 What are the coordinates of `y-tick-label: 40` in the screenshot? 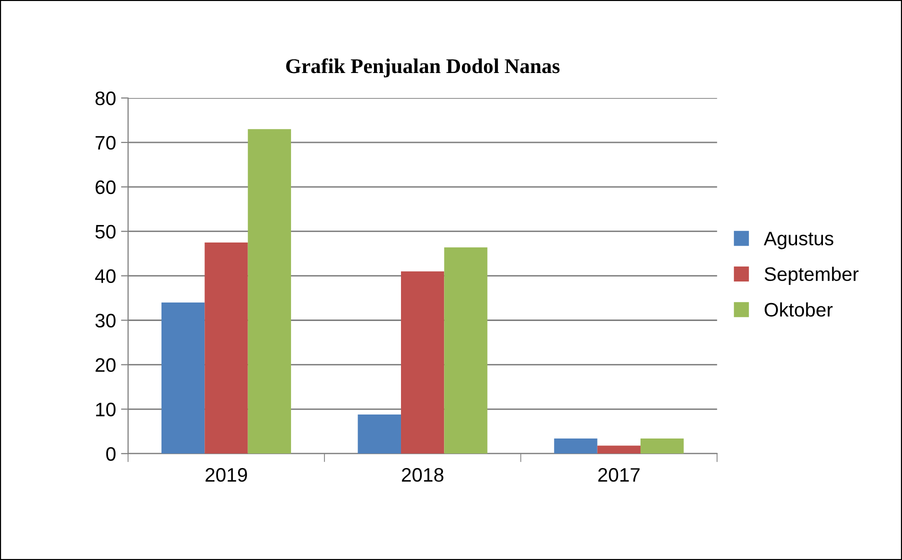 It's located at (105, 276).